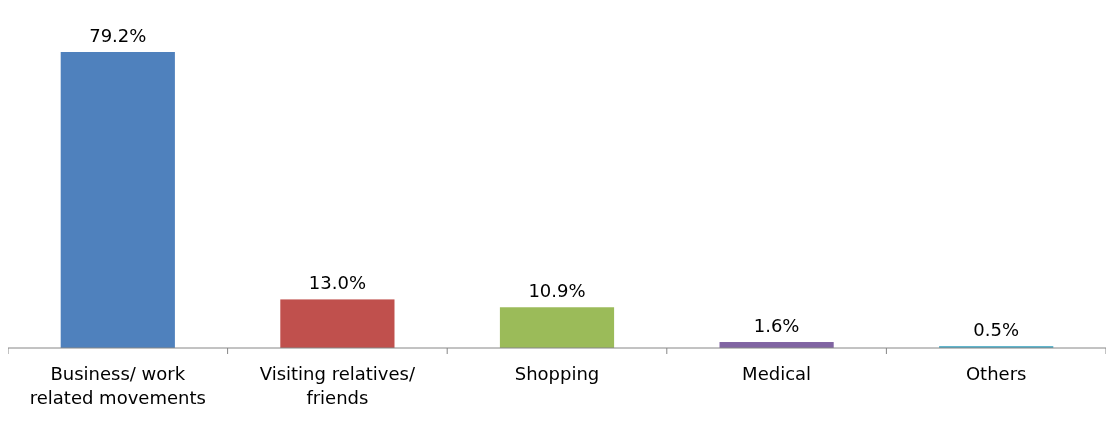  I want to click on x-tick-label: Shopping, so click(557, 373).